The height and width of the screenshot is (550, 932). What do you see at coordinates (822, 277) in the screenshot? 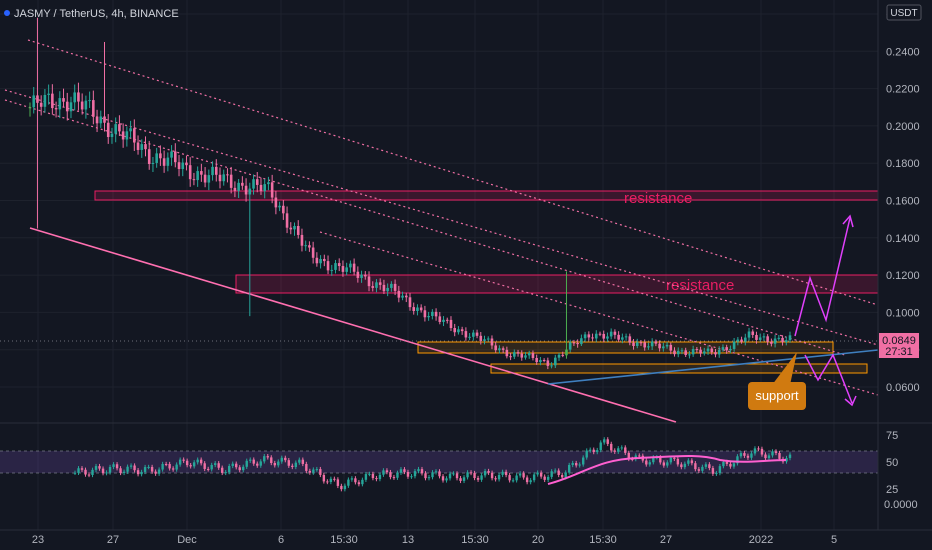
I see `bullish-projection-path` at bounding box center [822, 277].